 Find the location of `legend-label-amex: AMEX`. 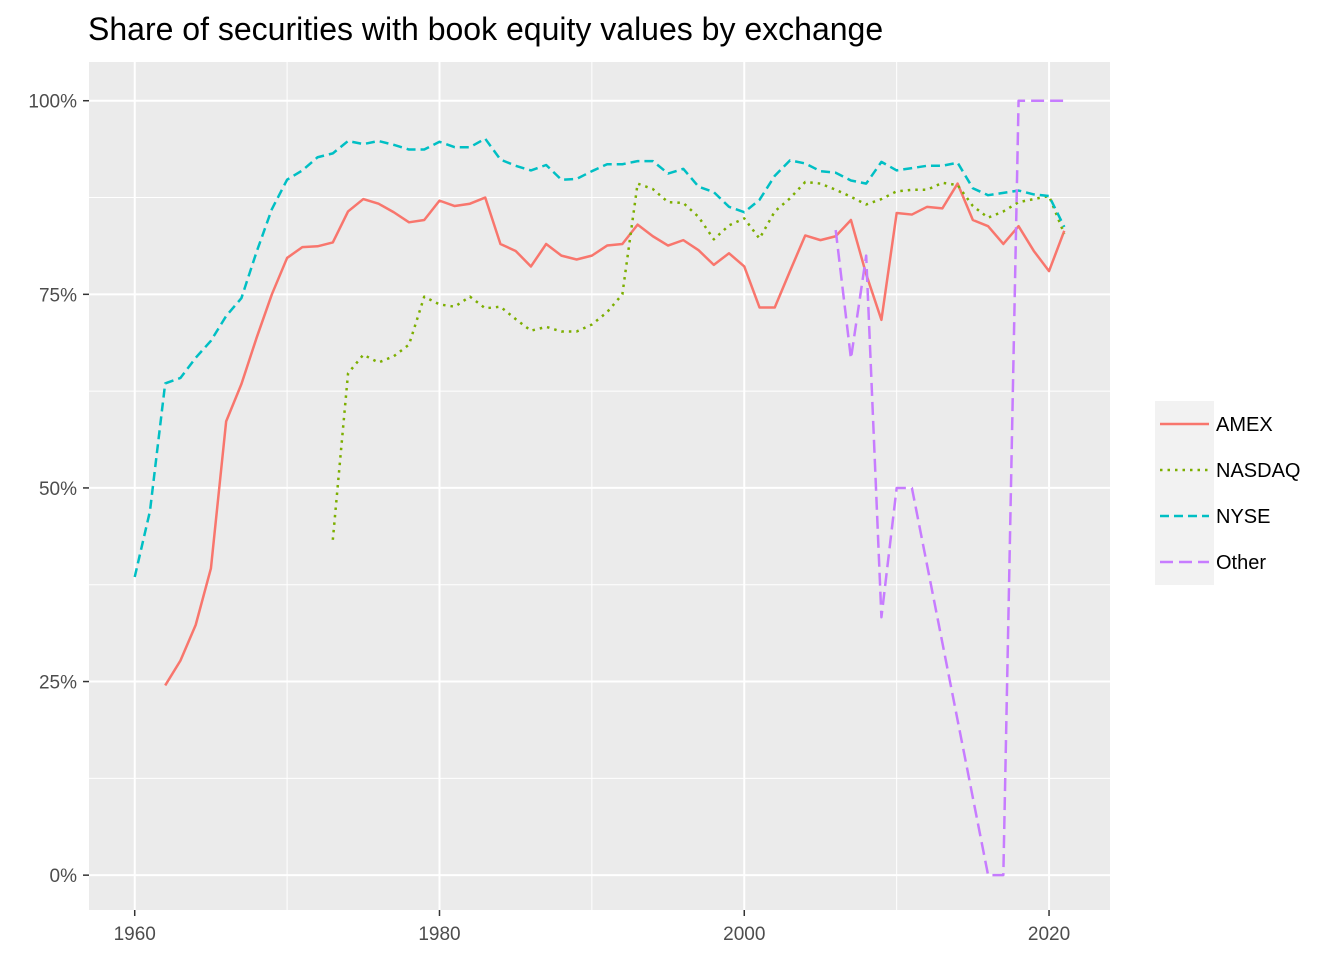

legend-label-amex: AMEX is located at coordinates (1244, 425).